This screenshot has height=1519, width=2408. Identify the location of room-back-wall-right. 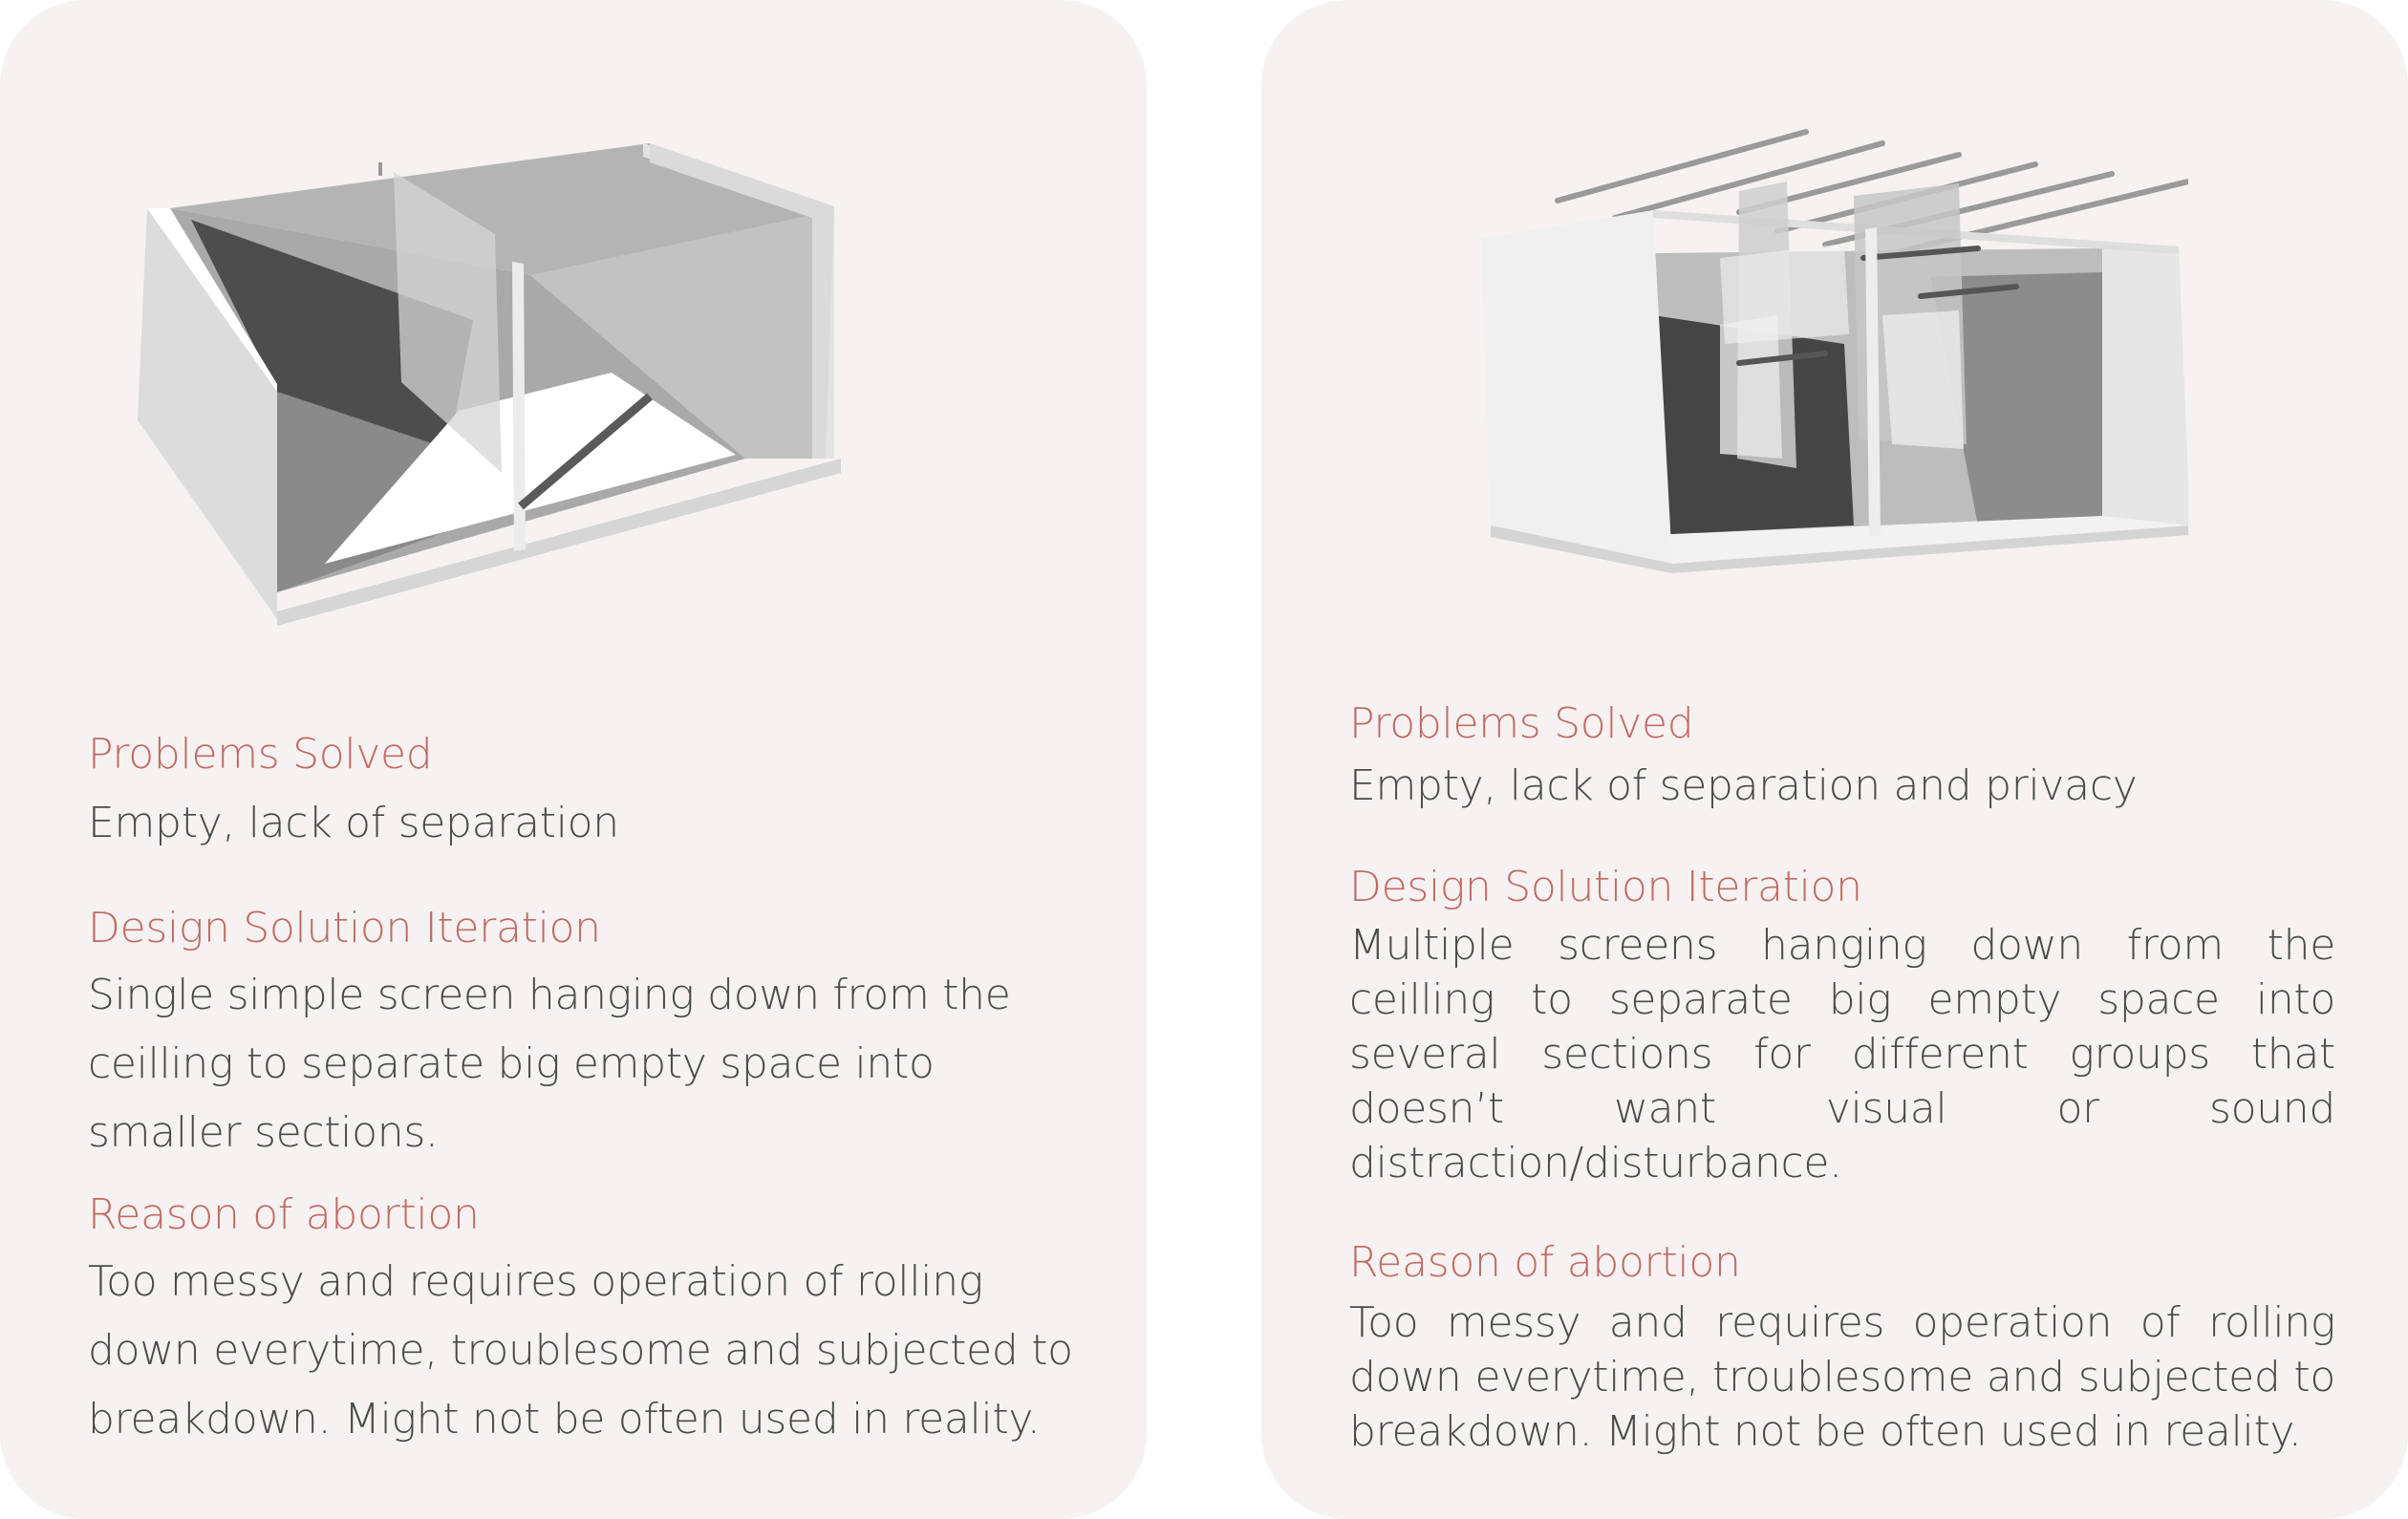
(682, 331).